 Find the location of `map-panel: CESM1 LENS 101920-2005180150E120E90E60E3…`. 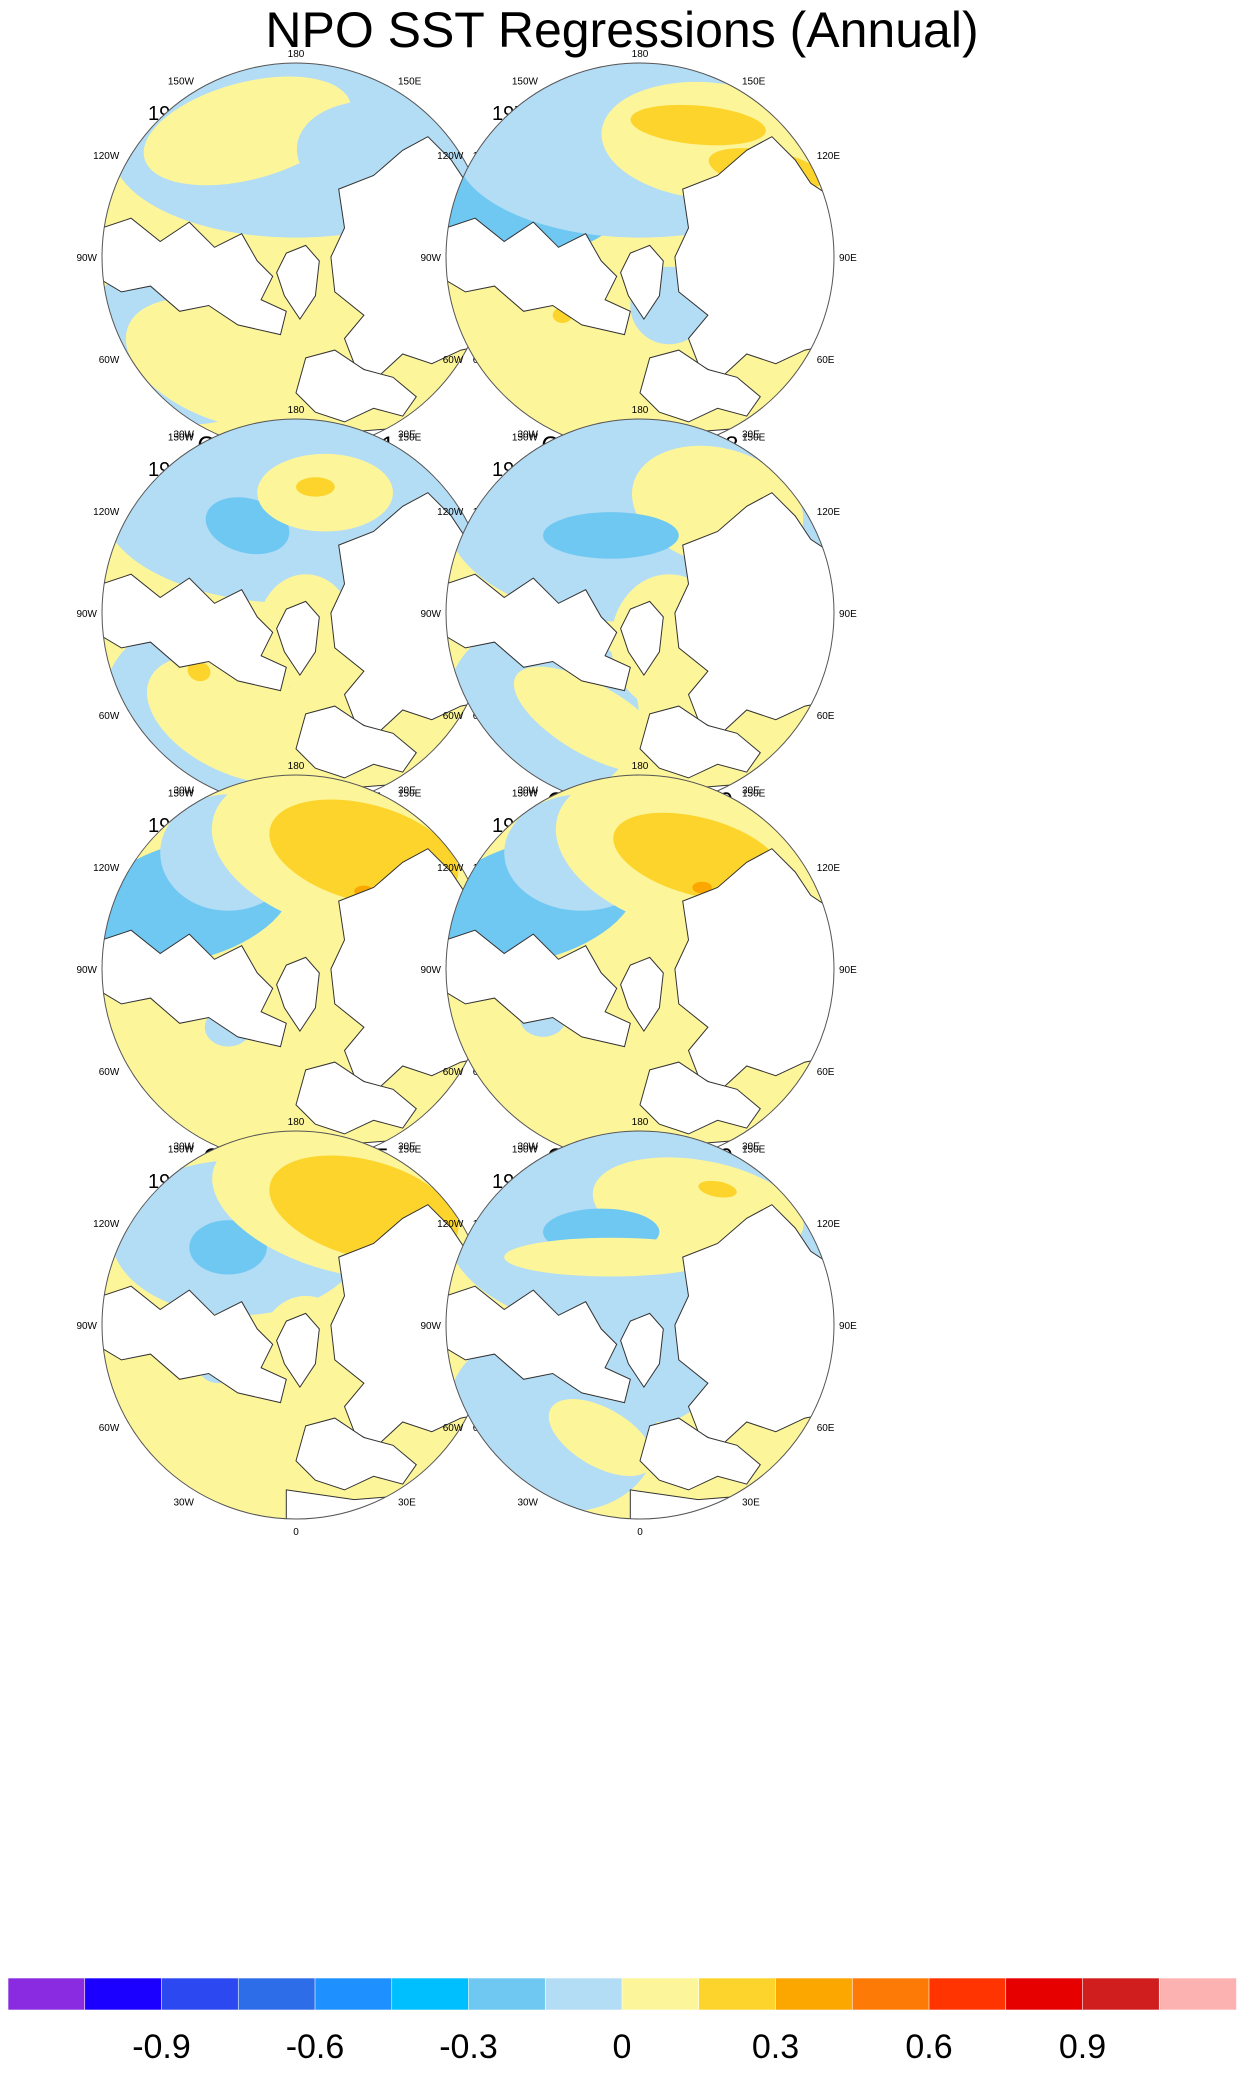

map-panel: CESM1 LENS 101920-2005180150E120E90E60E3… is located at coordinates (638, 971).